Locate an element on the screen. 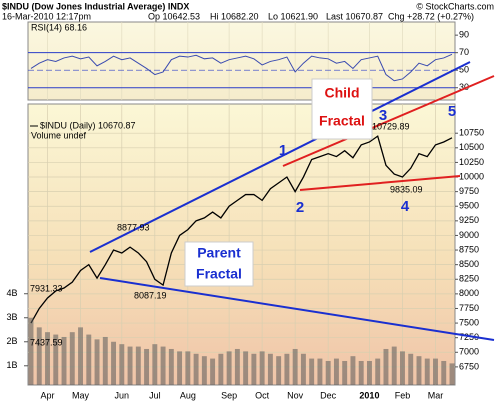  y-tick-label: 70 is located at coordinates (464, 52).